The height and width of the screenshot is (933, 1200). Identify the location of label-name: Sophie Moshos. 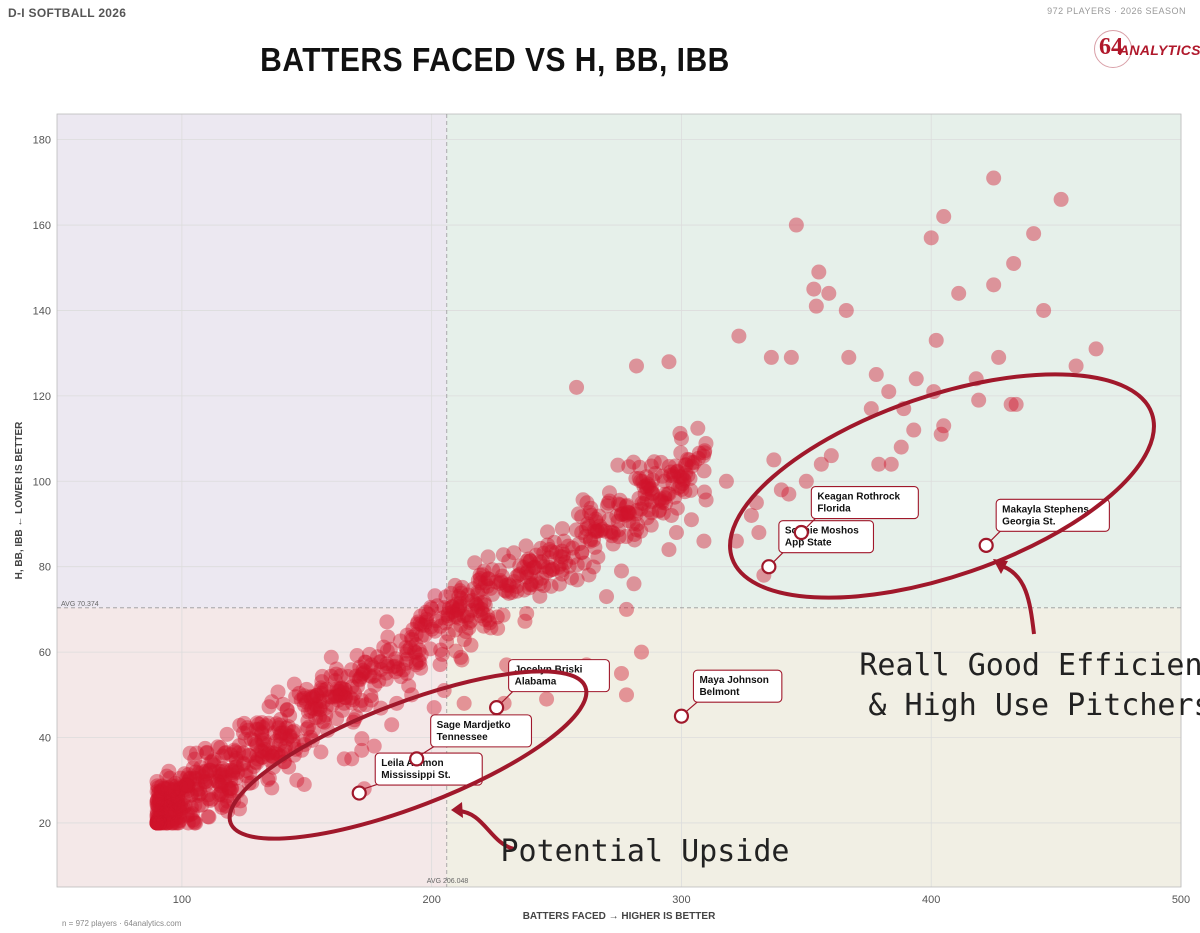
(822, 531).